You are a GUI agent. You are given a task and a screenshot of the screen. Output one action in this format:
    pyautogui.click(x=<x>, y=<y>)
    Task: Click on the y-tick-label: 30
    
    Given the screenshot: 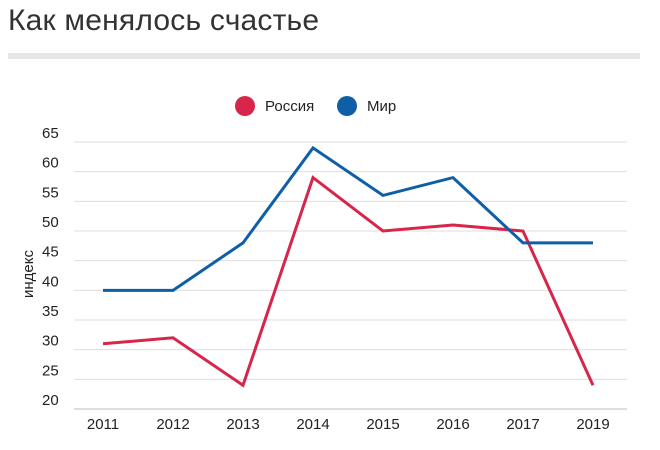 What is the action you would take?
    pyautogui.click(x=50, y=341)
    